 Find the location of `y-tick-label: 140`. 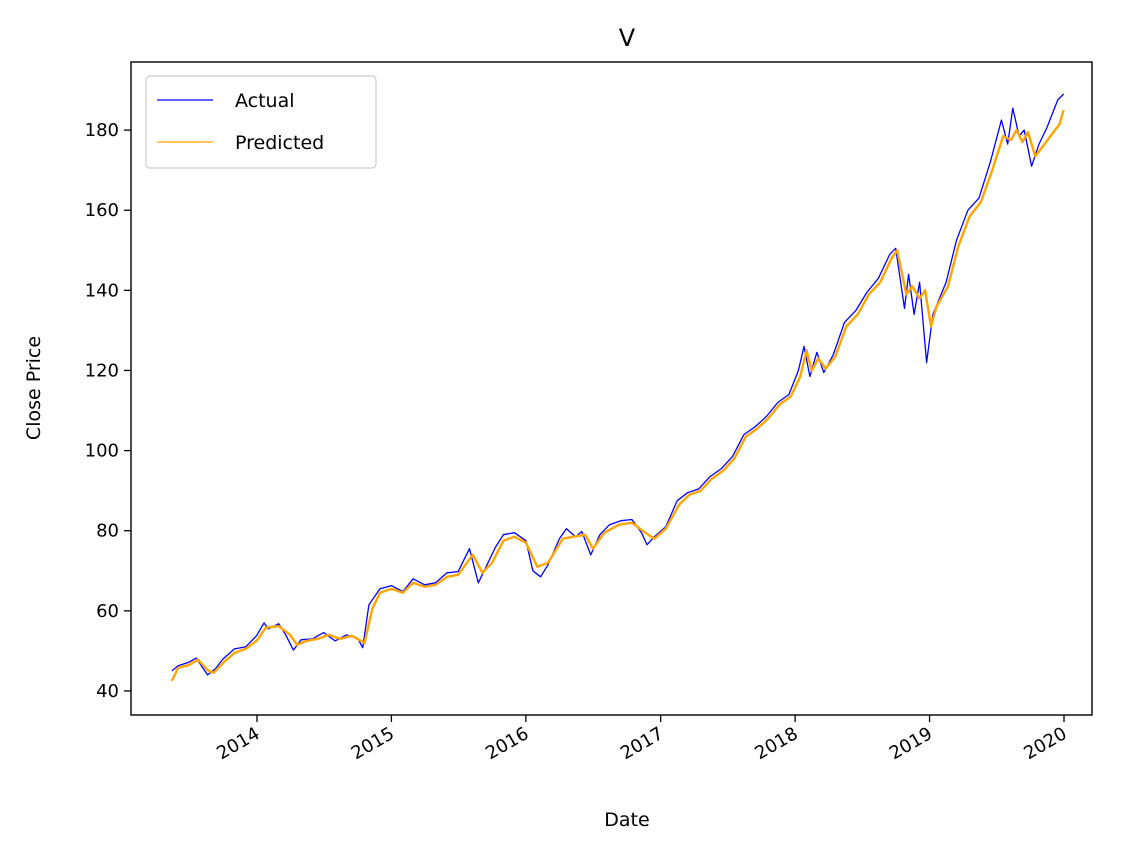

y-tick-label: 140 is located at coordinates (102, 290).